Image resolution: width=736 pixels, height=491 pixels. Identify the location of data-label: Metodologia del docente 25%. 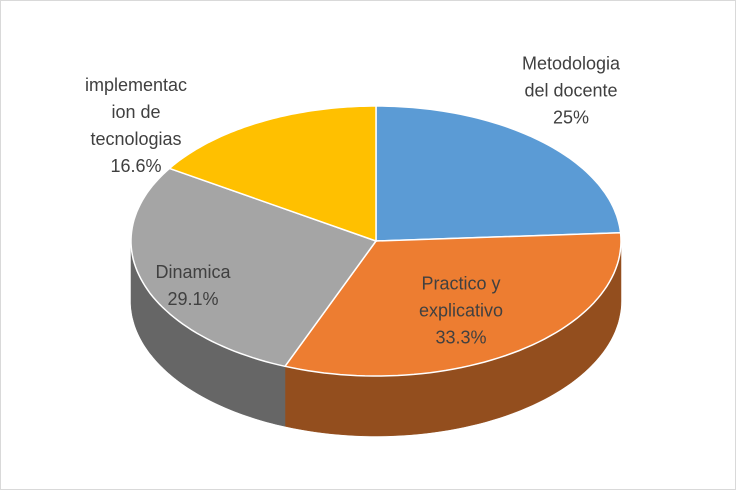
(571, 91).